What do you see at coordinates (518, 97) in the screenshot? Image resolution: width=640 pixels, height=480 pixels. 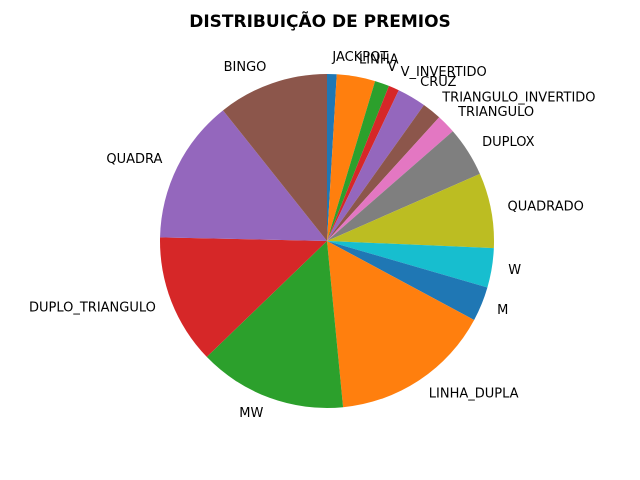 I see `pie-label-triangulo-invertido: TRIANGULO_INVERTIDO` at bounding box center [518, 97].